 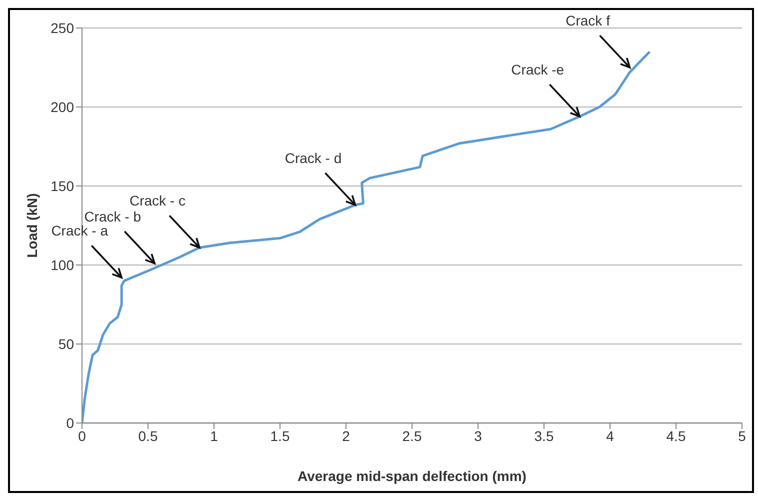 What do you see at coordinates (157, 200) in the screenshot?
I see `annotation: Crack - c` at bounding box center [157, 200].